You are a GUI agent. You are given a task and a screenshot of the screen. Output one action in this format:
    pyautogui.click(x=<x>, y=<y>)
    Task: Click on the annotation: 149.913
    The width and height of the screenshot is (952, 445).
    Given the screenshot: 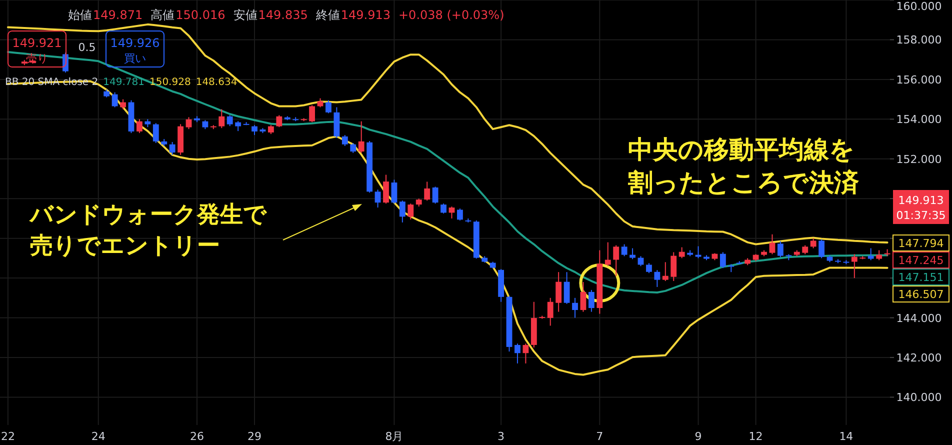 What is the action you would take?
    pyautogui.click(x=365, y=15)
    